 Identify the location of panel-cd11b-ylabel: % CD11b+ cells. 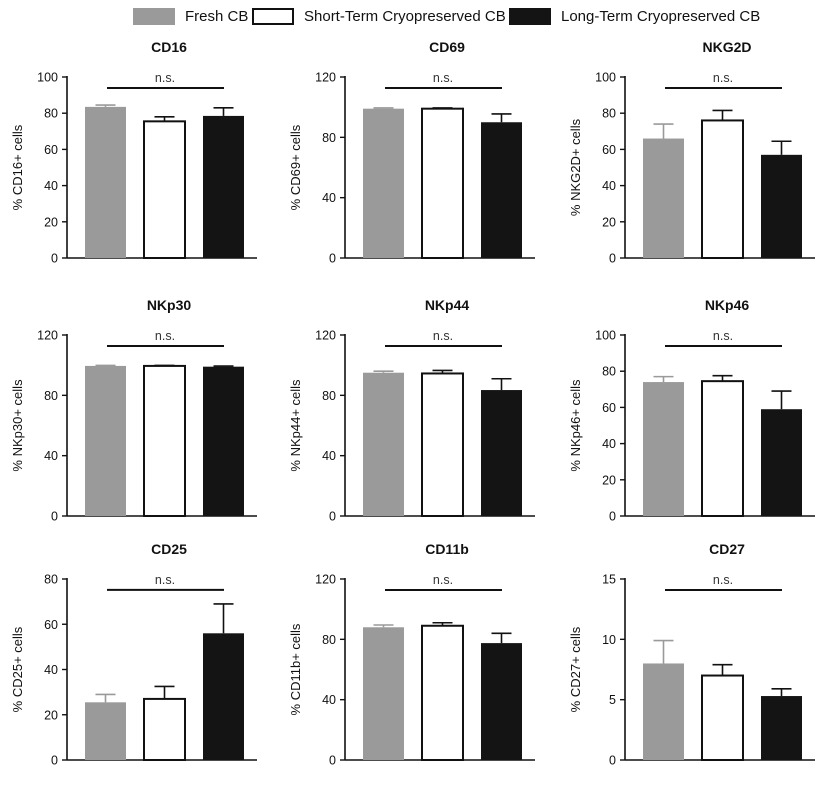
(295, 669).